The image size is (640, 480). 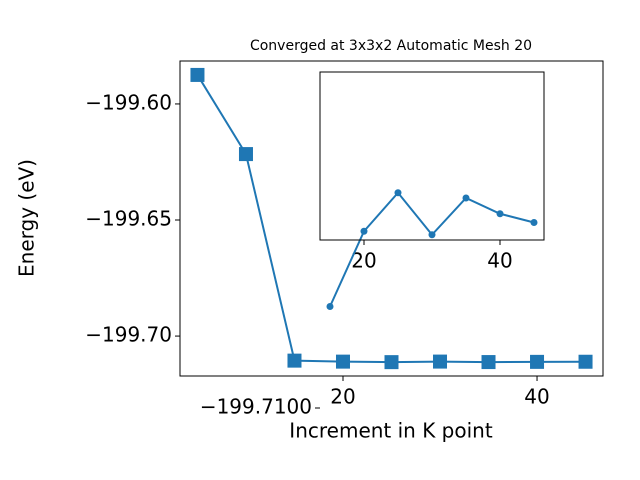 I want to click on y-tick-label: −199.7100, so click(x=256, y=407).